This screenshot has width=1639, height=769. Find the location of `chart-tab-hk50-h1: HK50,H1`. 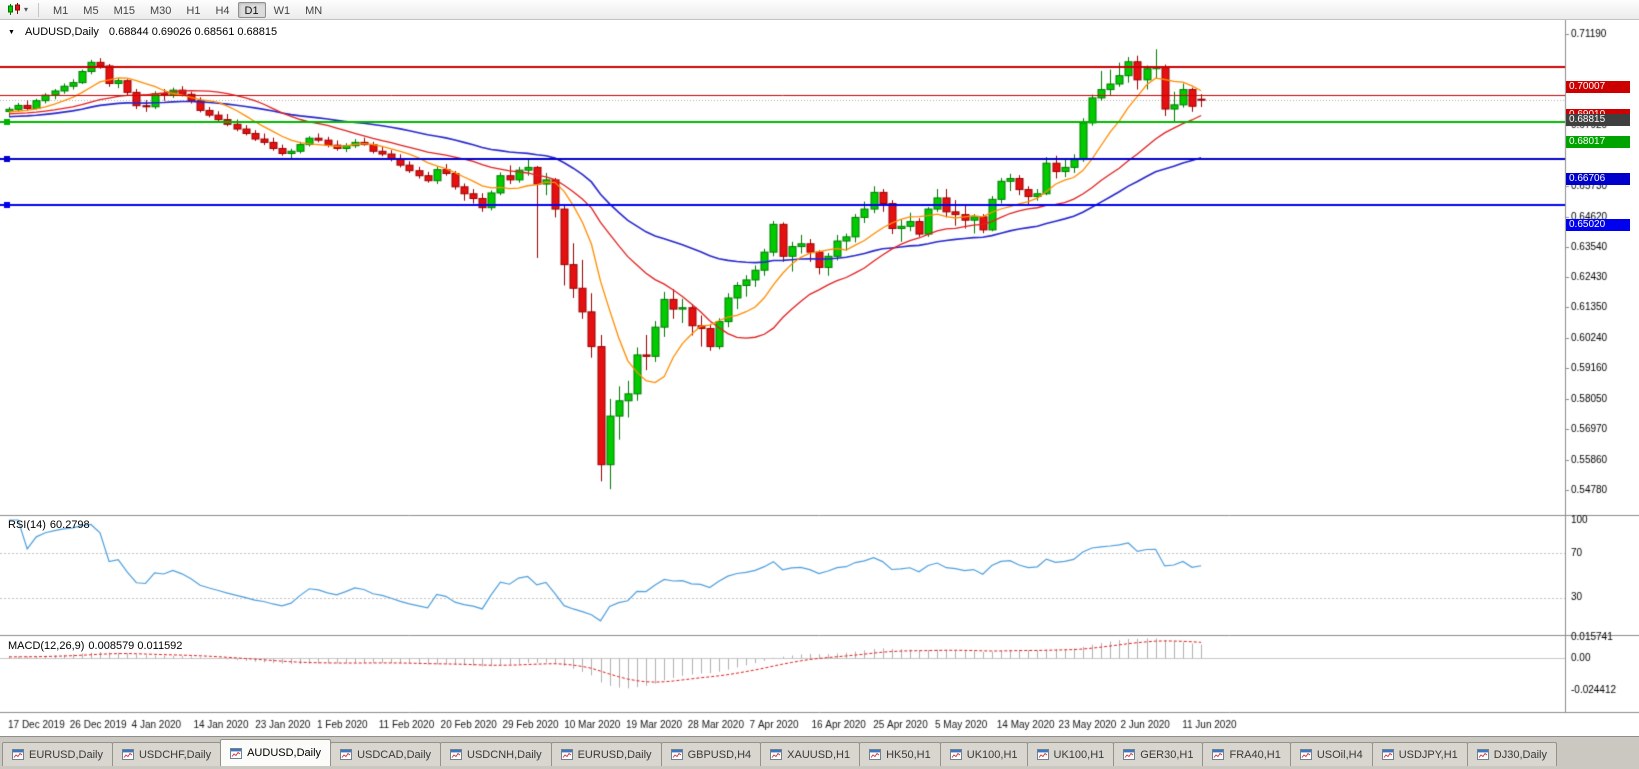

chart-tab-hk50-h1: HK50,H1 is located at coordinates (900, 754).